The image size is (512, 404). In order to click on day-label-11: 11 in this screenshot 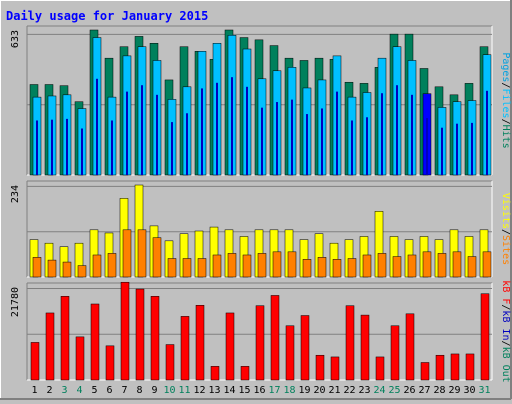, I will do `click(184, 390)`.